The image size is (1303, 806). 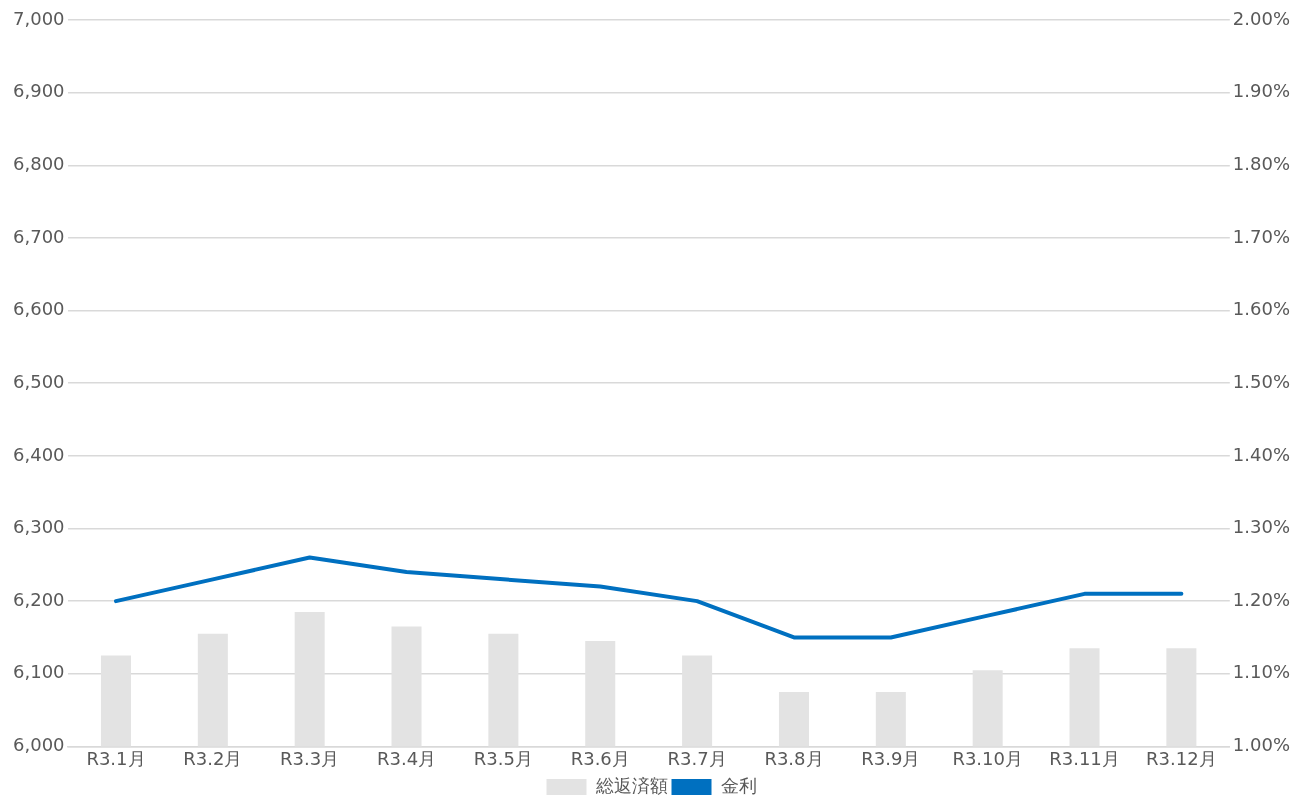 I want to click on x-tick-label: R3.11月, so click(x=1084, y=758).